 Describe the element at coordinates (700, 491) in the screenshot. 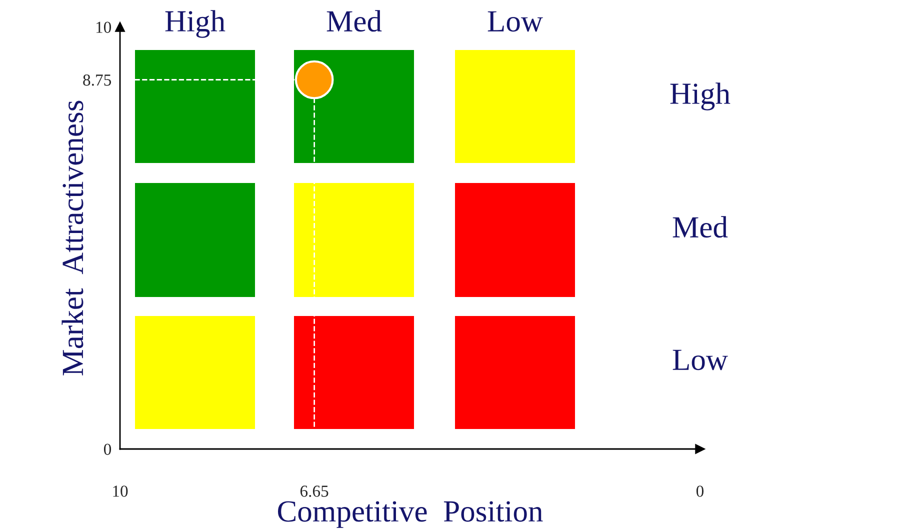

I see `x-tick-label: 0` at that location.